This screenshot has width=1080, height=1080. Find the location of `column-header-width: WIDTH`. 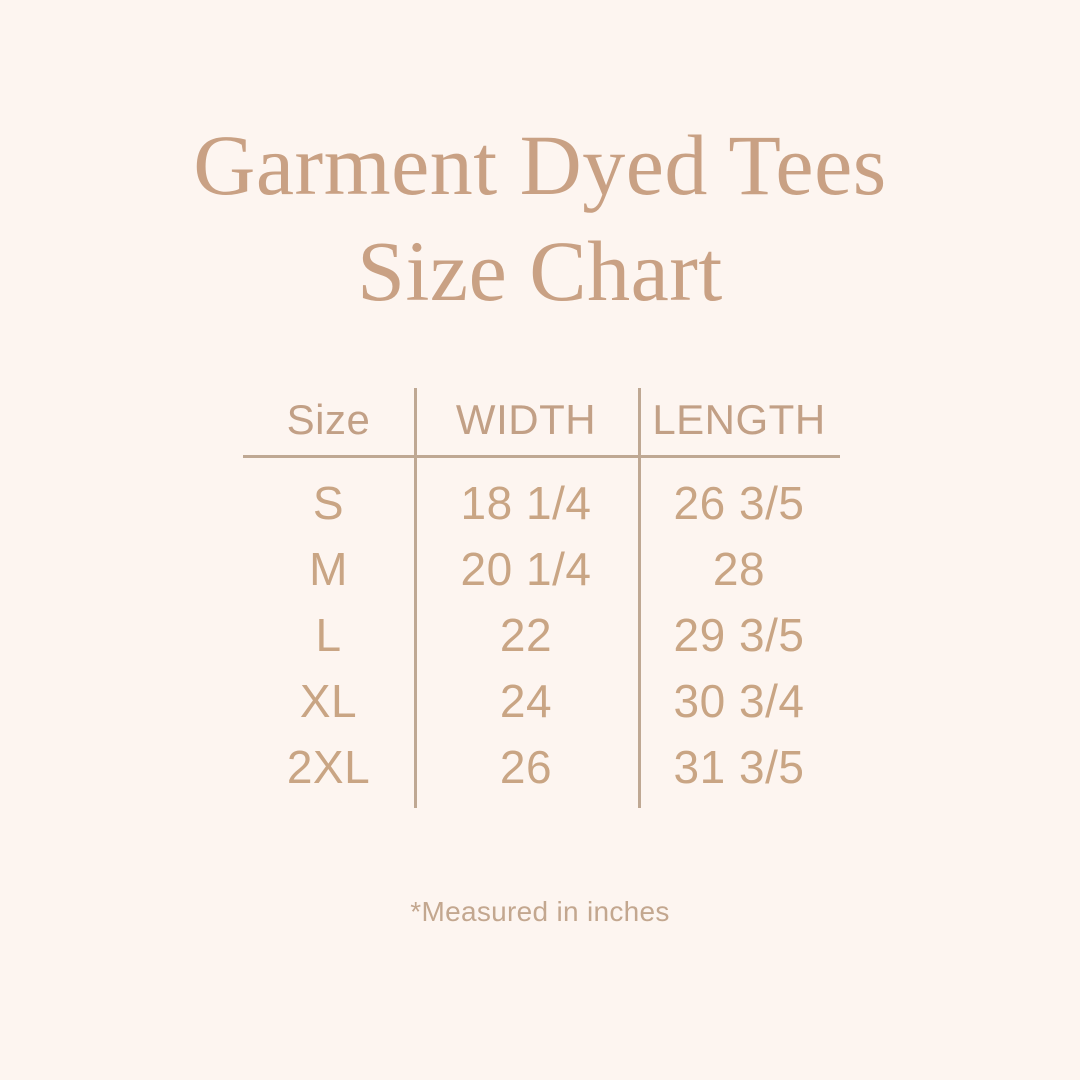

column-header-width: WIDTH is located at coordinates (526, 420).